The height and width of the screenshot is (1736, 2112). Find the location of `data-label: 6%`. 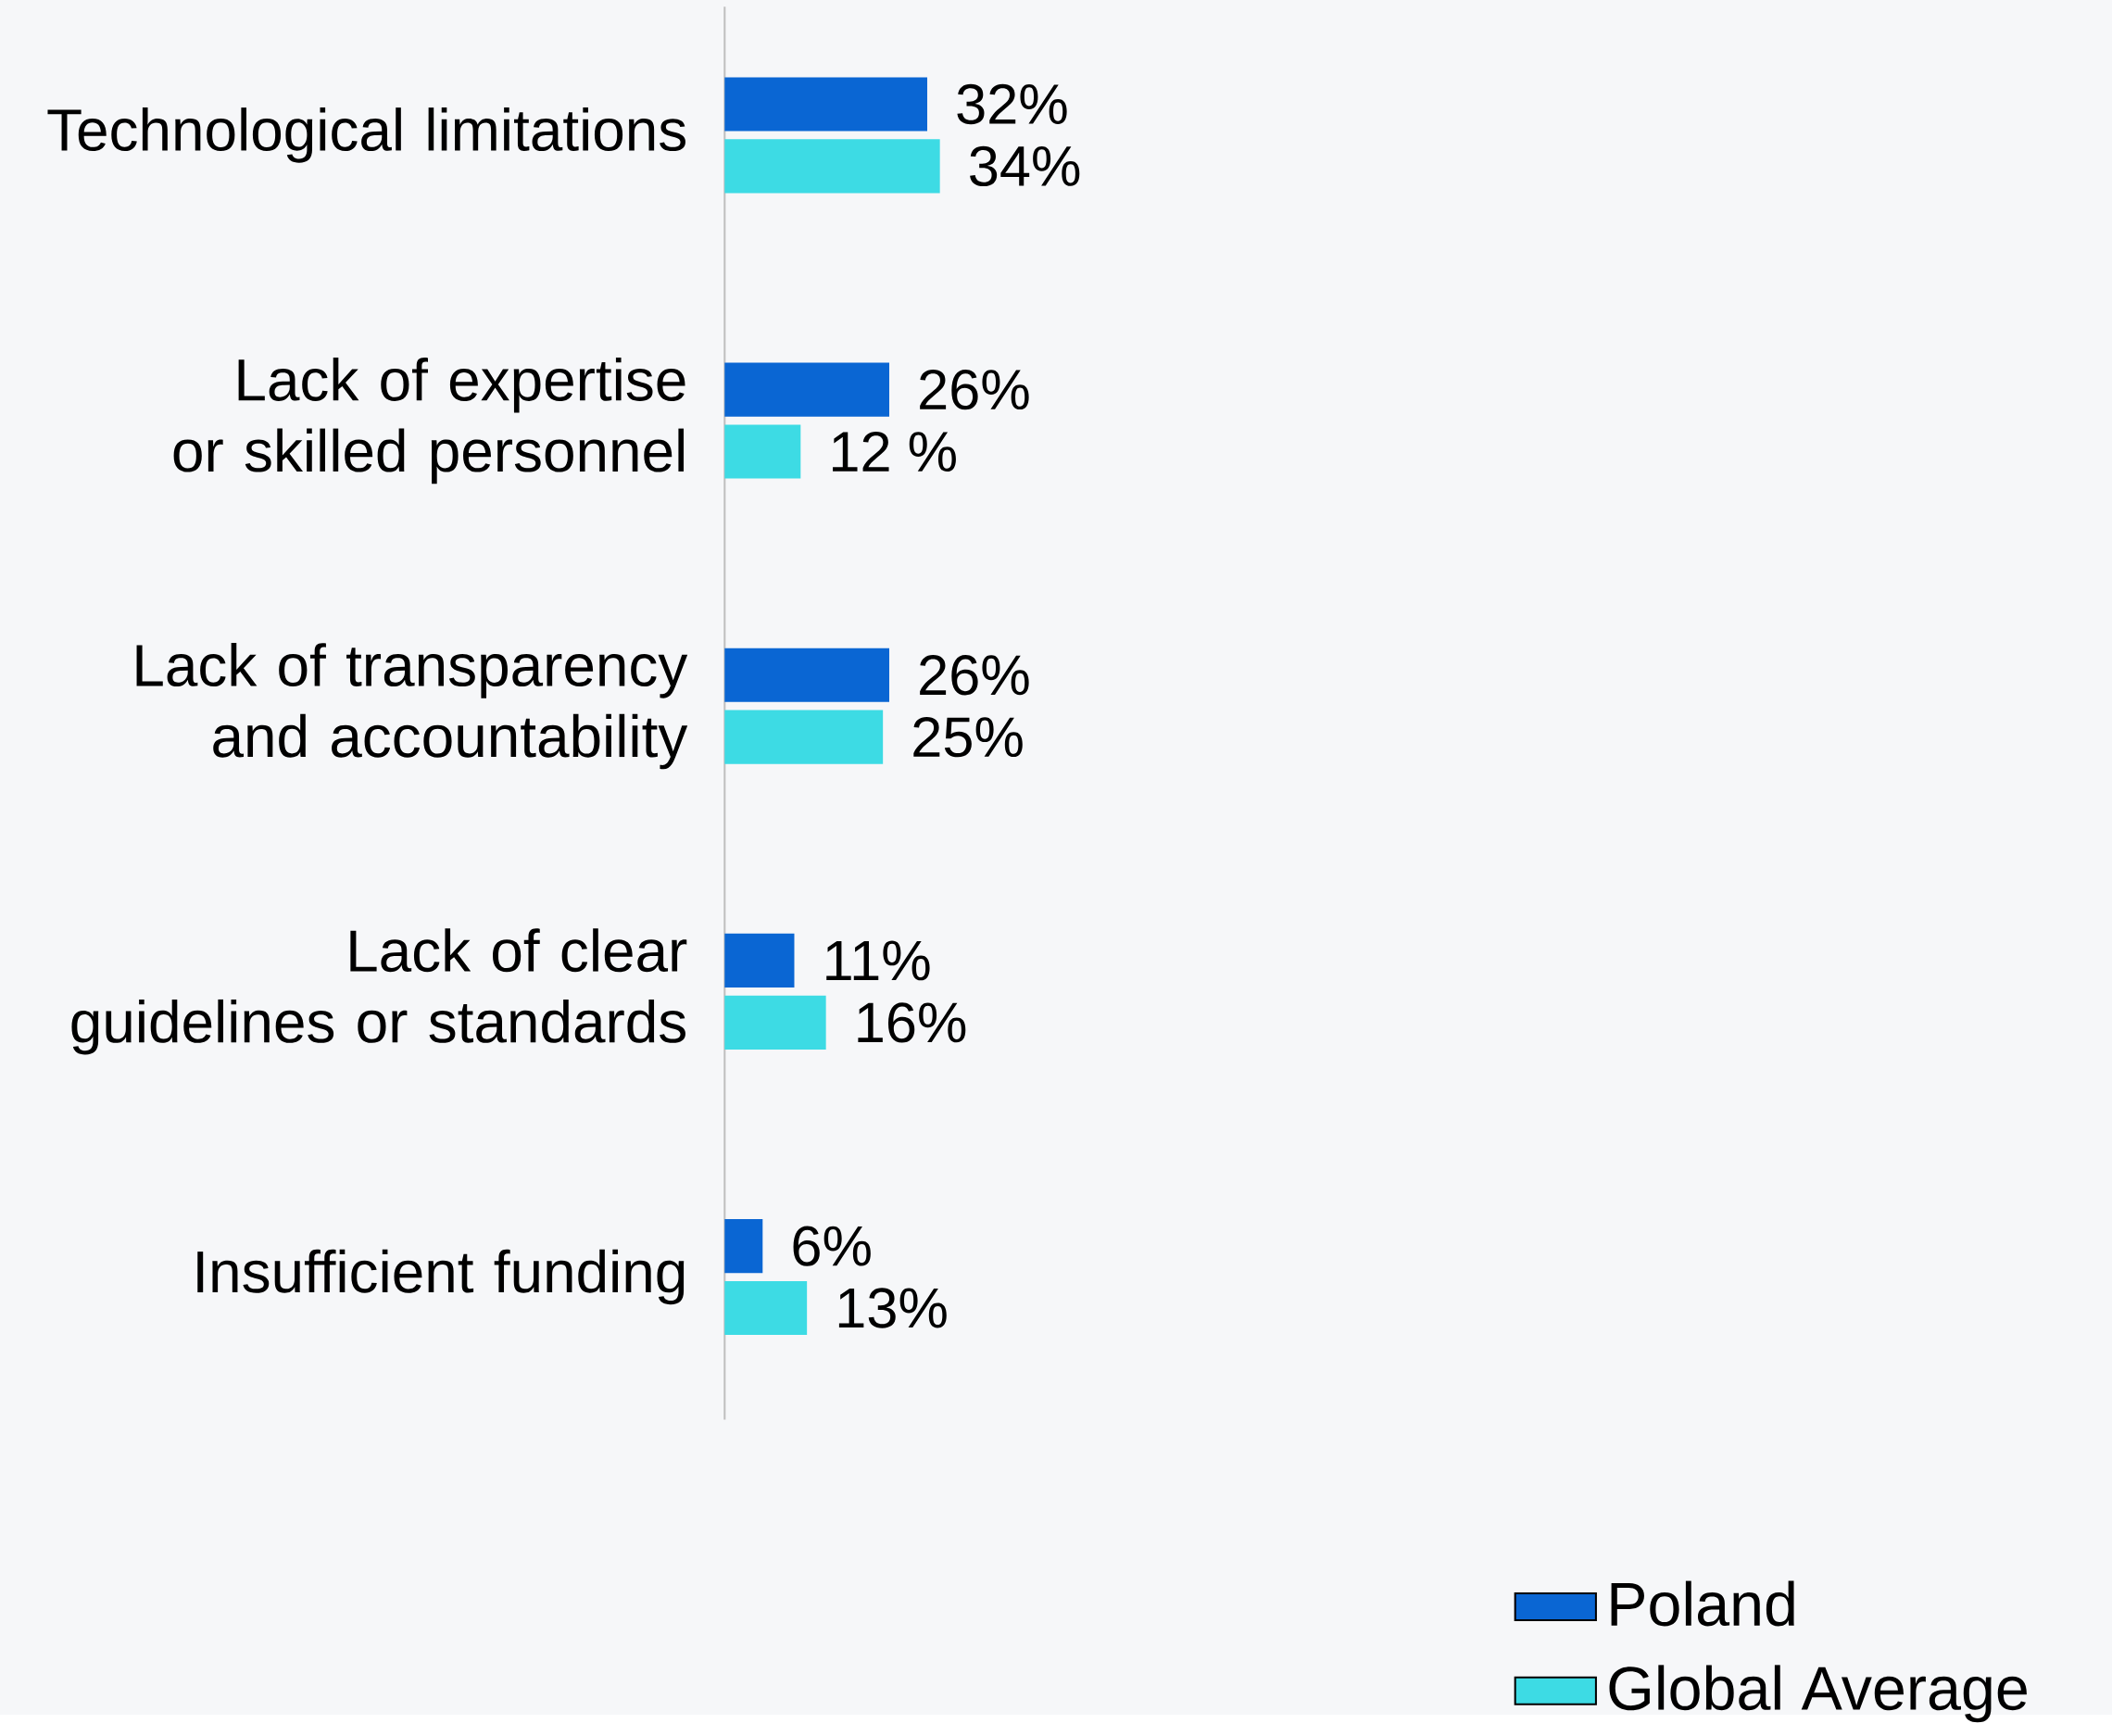

data-label: 6% is located at coordinates (832, 1246).